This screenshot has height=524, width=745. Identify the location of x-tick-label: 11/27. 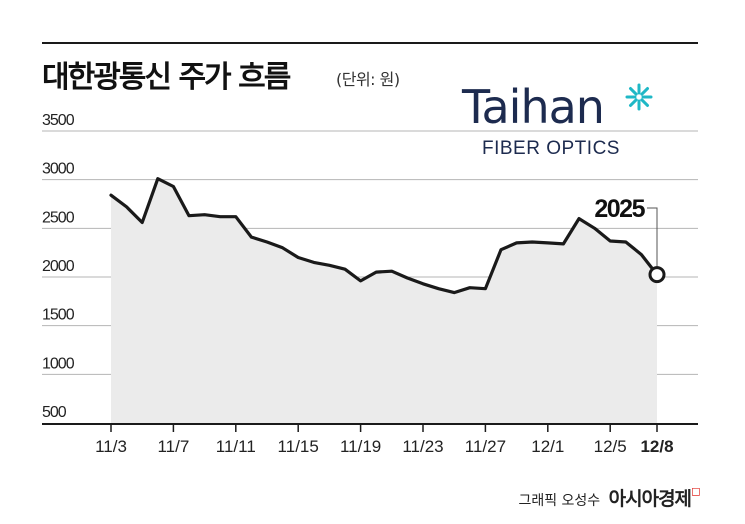
(485, 446).